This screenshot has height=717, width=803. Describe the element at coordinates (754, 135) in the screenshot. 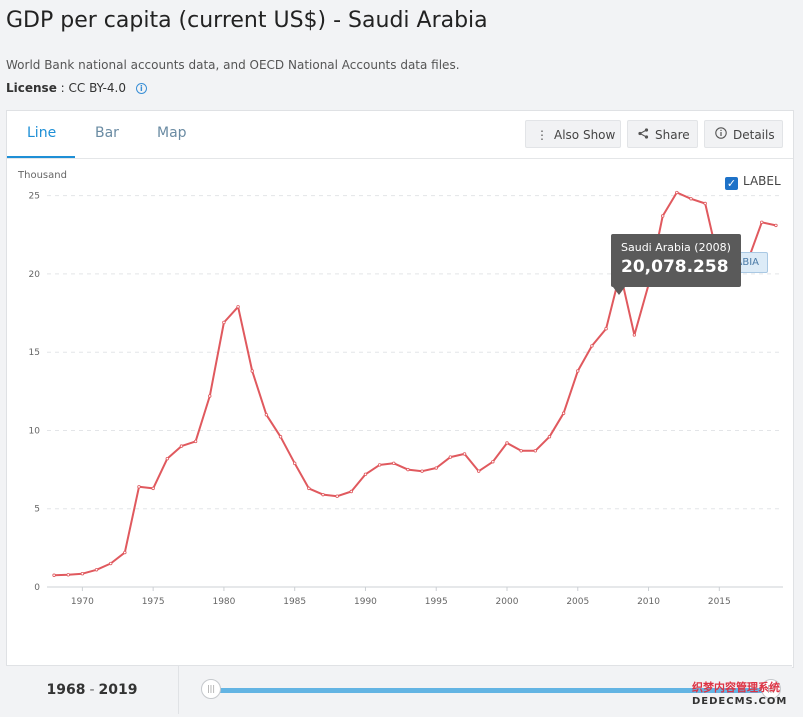

I see `details-label: Details` at that location.